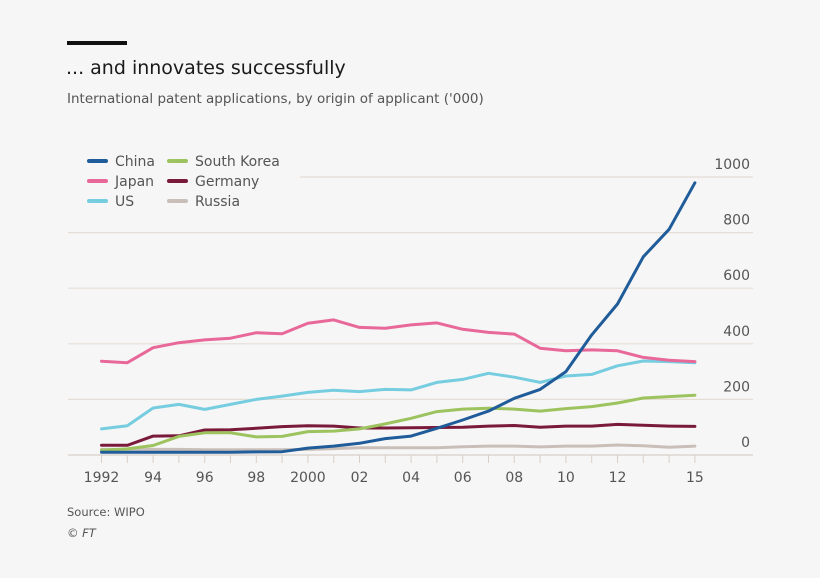 This screenshot has height=578, width=820. I want to click on series-line-japan, so click(398, 341).